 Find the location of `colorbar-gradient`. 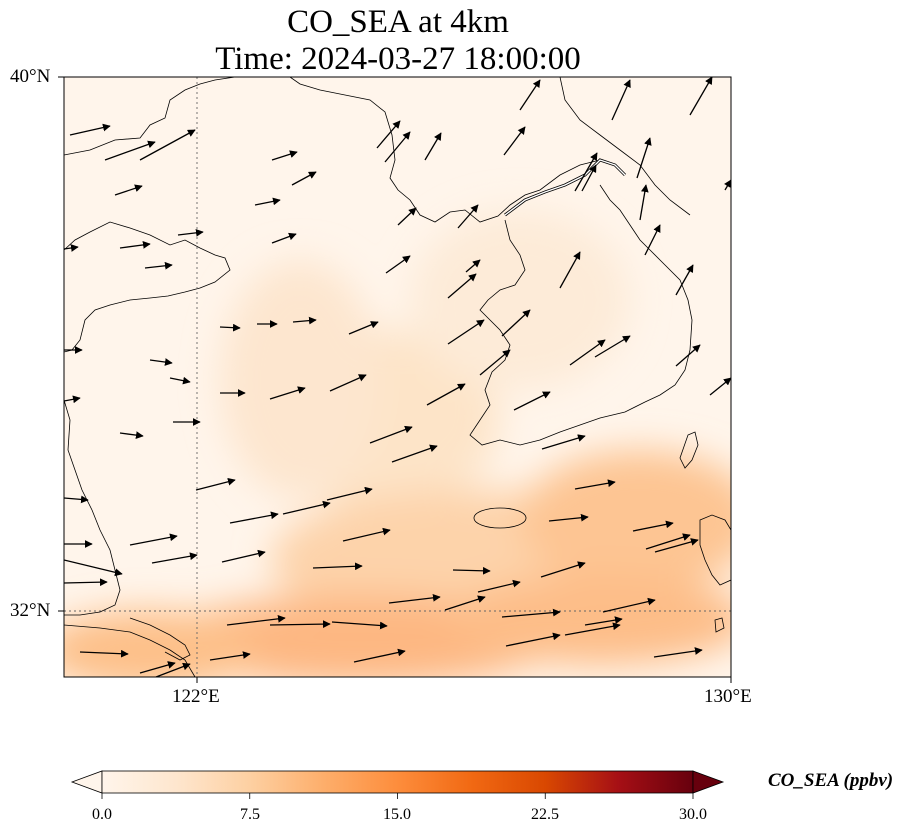

colorbar-gradient is located at coordinates (397, 782).